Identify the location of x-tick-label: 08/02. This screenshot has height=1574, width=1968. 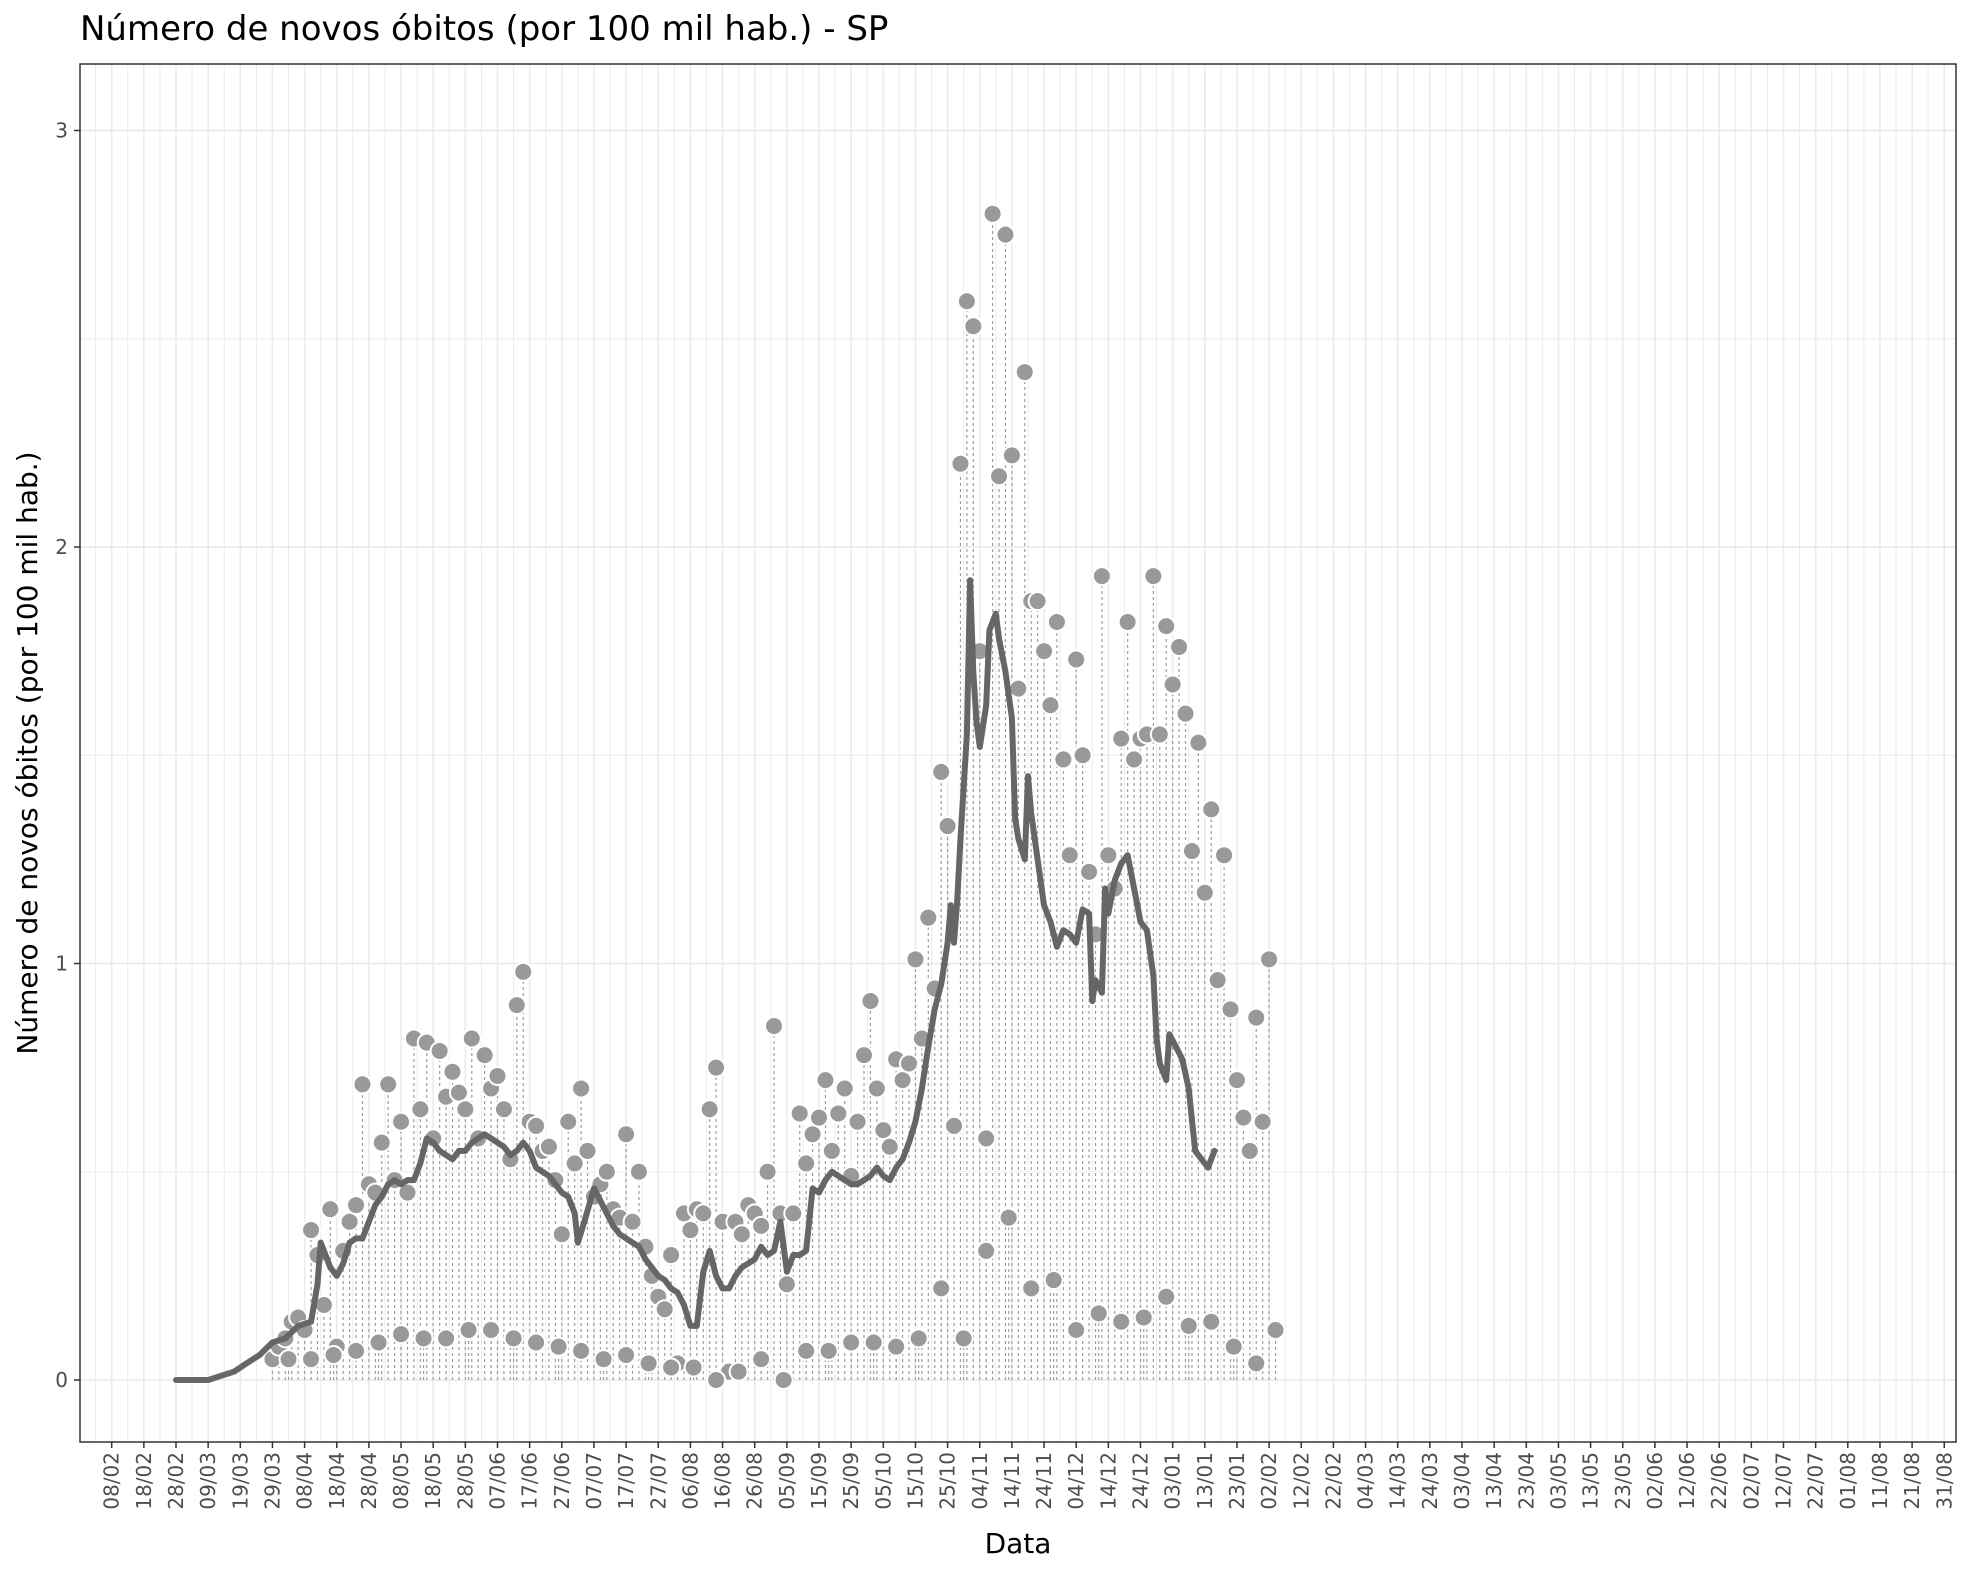
(112, 1481).